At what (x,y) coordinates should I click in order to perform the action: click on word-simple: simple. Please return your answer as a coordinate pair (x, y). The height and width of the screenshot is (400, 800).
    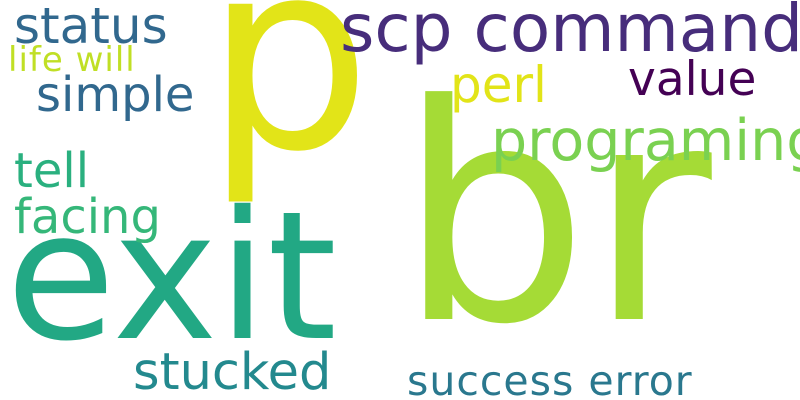
    Looking at the image, I should click on (115, 95).